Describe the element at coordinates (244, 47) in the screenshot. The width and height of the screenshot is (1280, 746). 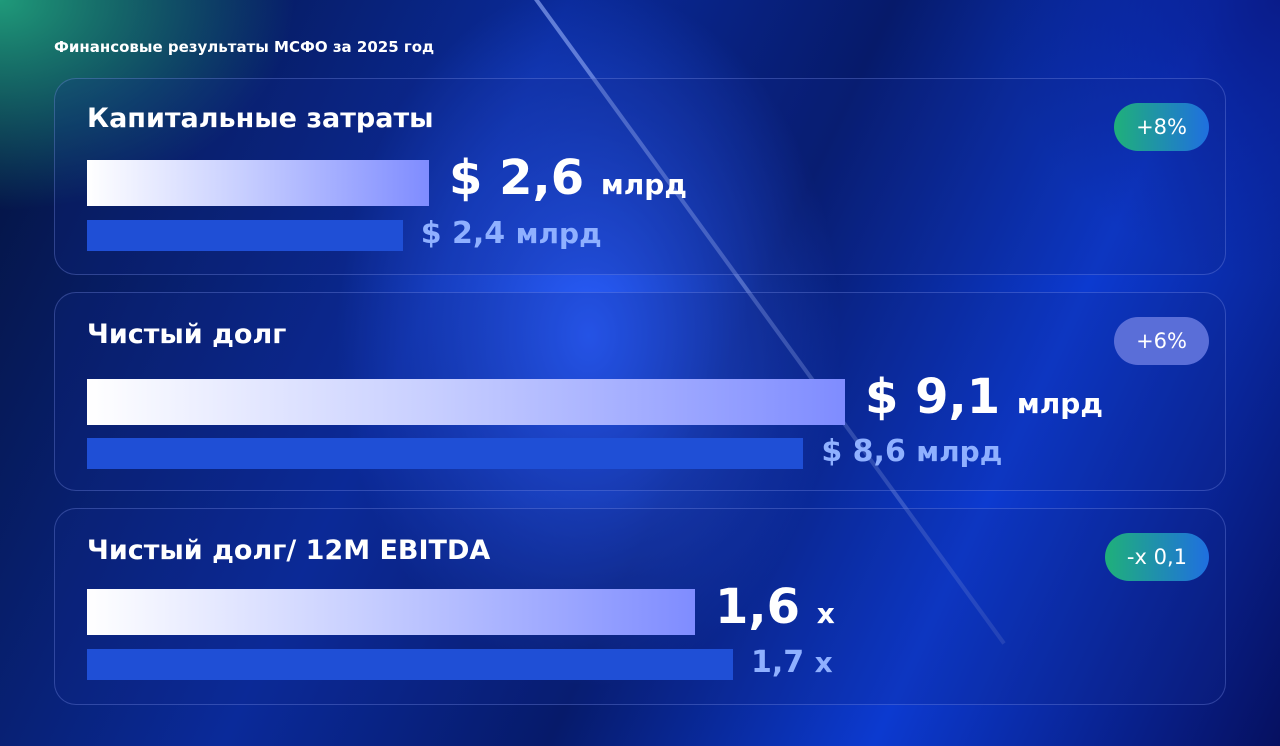
I see `page-title: Финансовые результаты МСФО за 2025 год` at that location.